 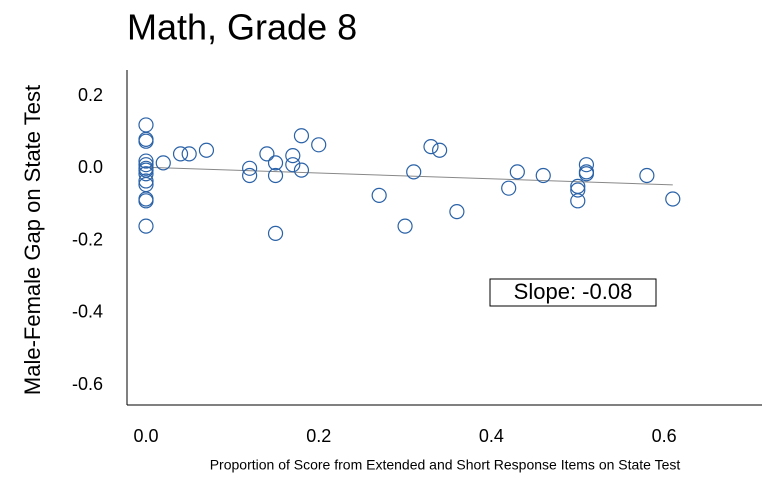 What do you see at coordinates (242, 27) in the screenshot?
I see `chart-title: Math, Grade 8` at bounding box center [242, 27].